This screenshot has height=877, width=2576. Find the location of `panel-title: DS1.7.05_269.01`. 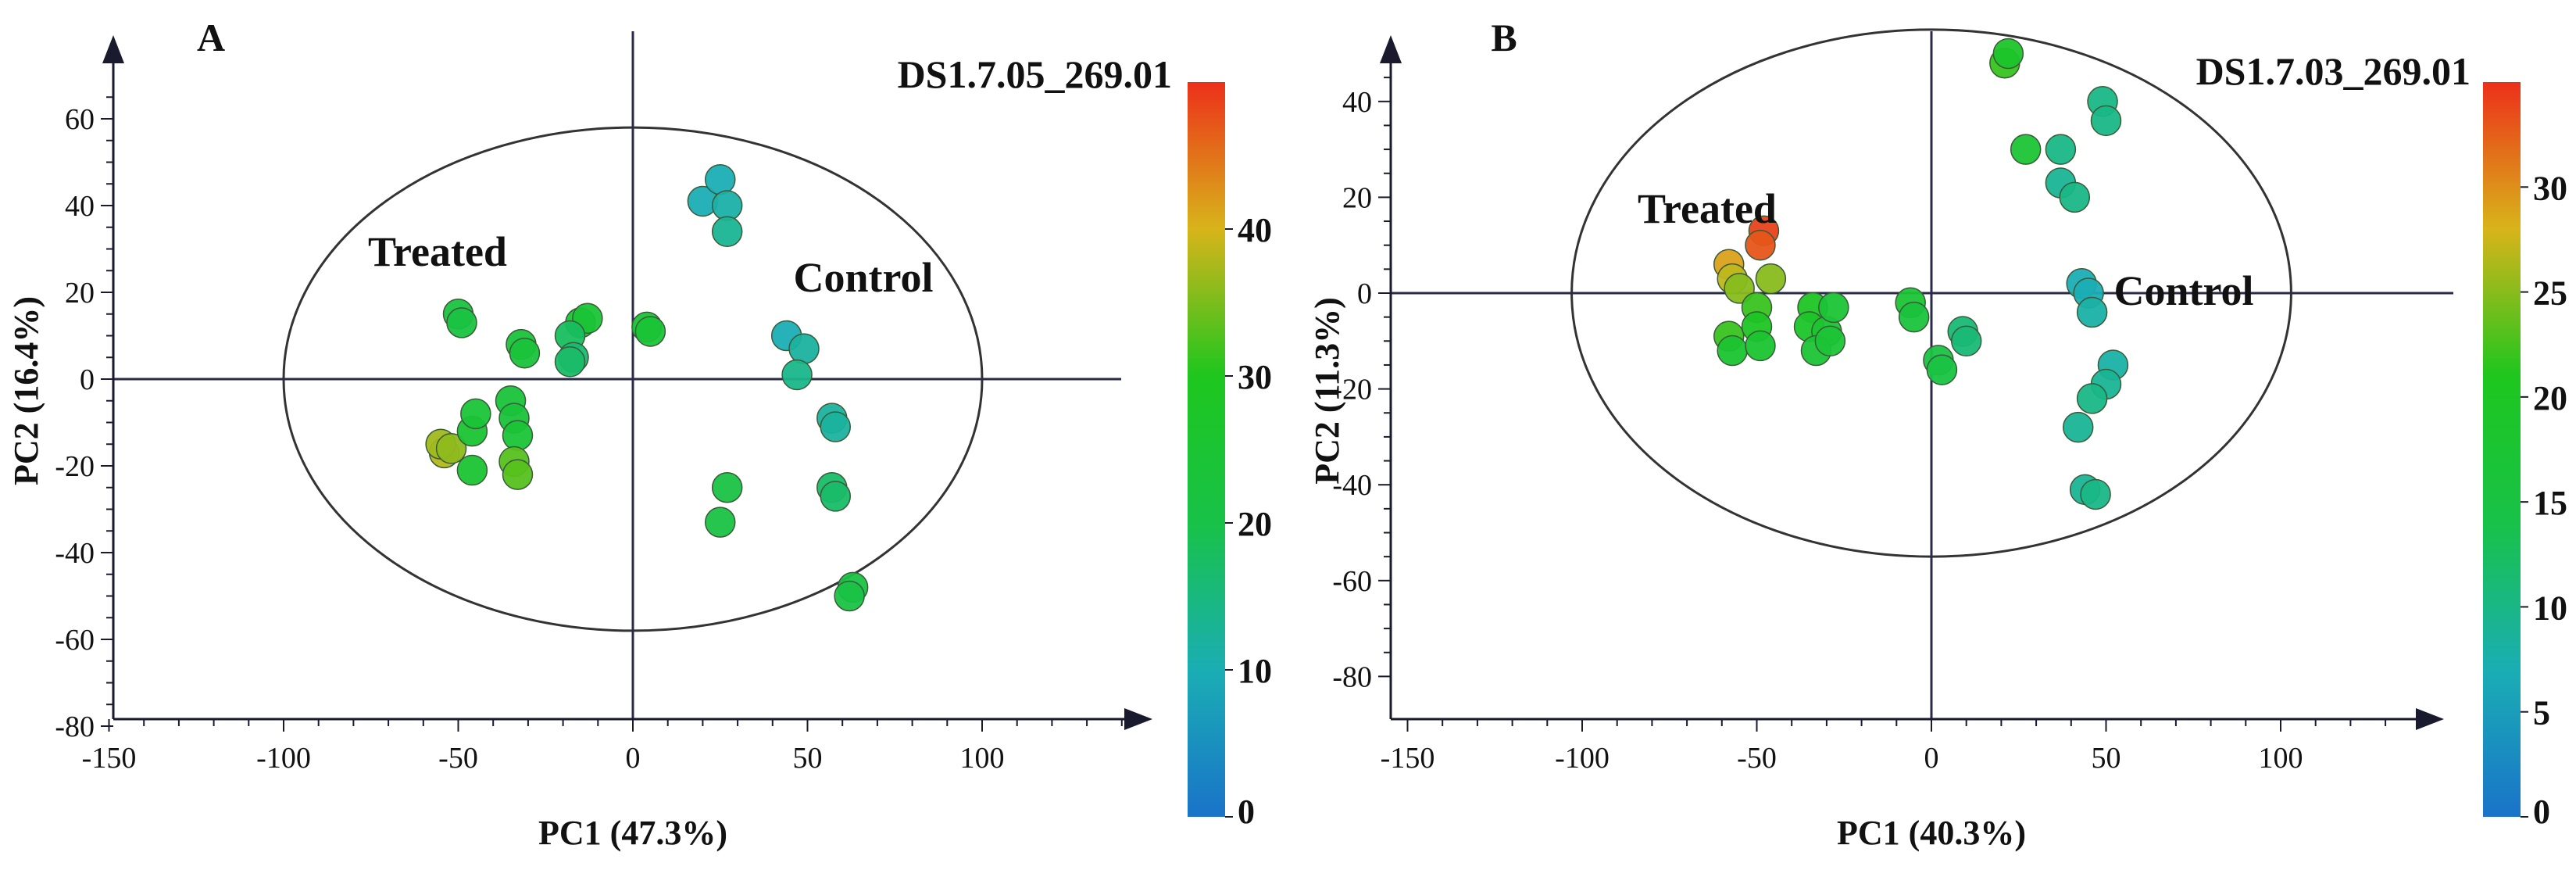

panel-title: DS1.7.05_269.01 is located at coordinates (1035, 74).